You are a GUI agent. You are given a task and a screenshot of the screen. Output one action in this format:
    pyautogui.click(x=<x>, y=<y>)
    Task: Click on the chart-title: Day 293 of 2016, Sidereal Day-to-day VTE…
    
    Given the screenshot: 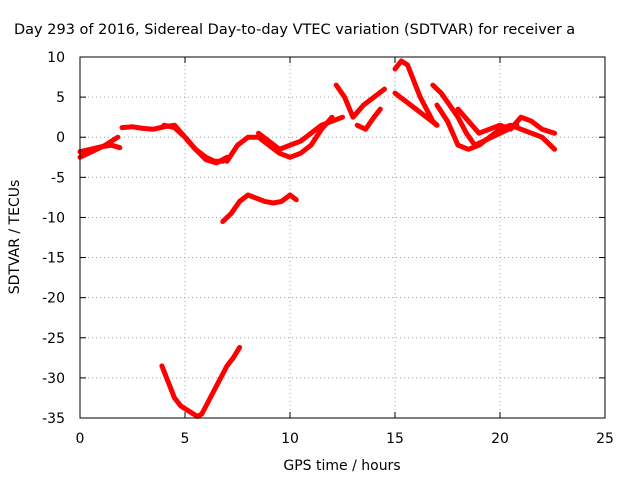 What is the action you would take?
    pyautogui.click(x=294, y=30)
    